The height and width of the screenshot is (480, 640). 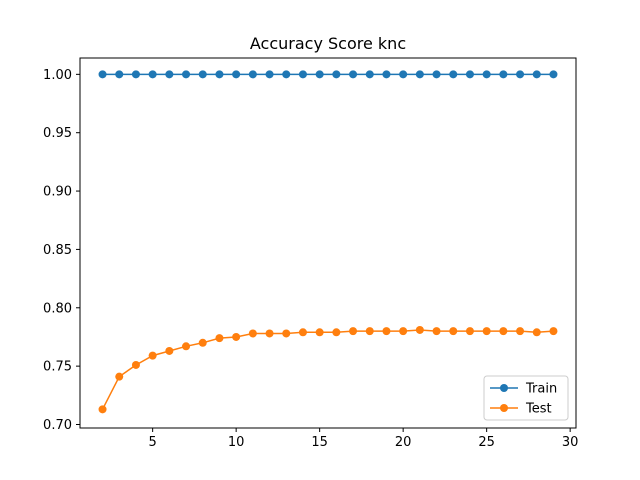 I want to click on y-tick-label: 0.85, so click(x=57, y=250).